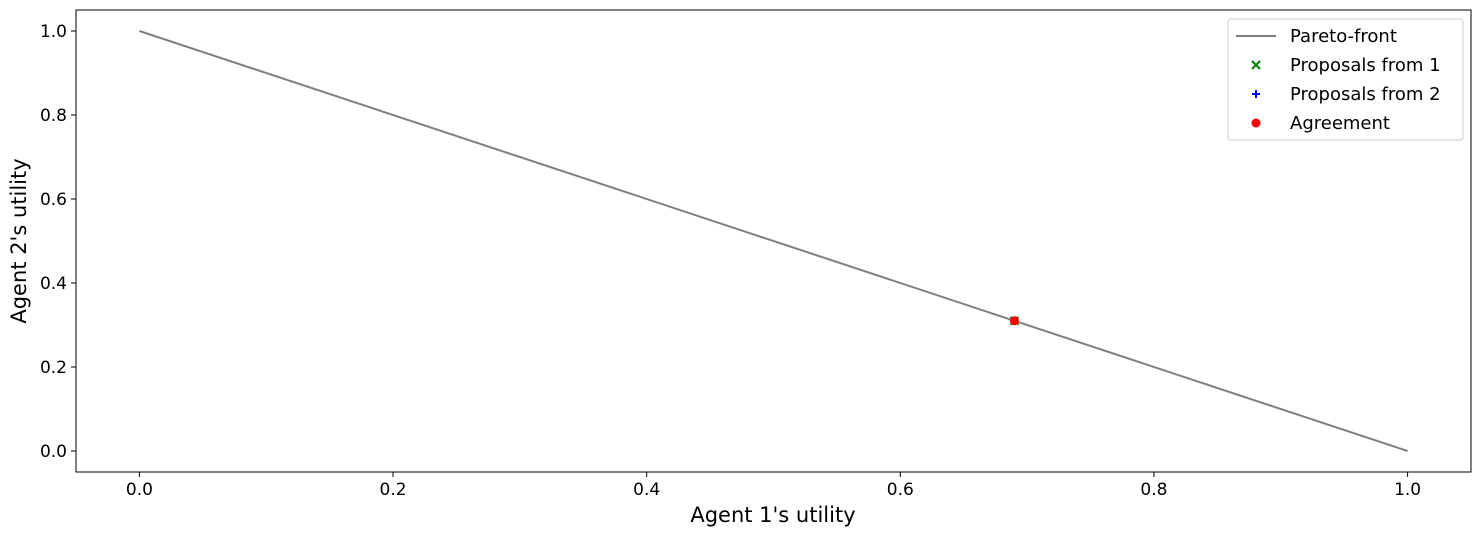  I want to click on legend-label: Proposals from 2, so click(1365, 94).